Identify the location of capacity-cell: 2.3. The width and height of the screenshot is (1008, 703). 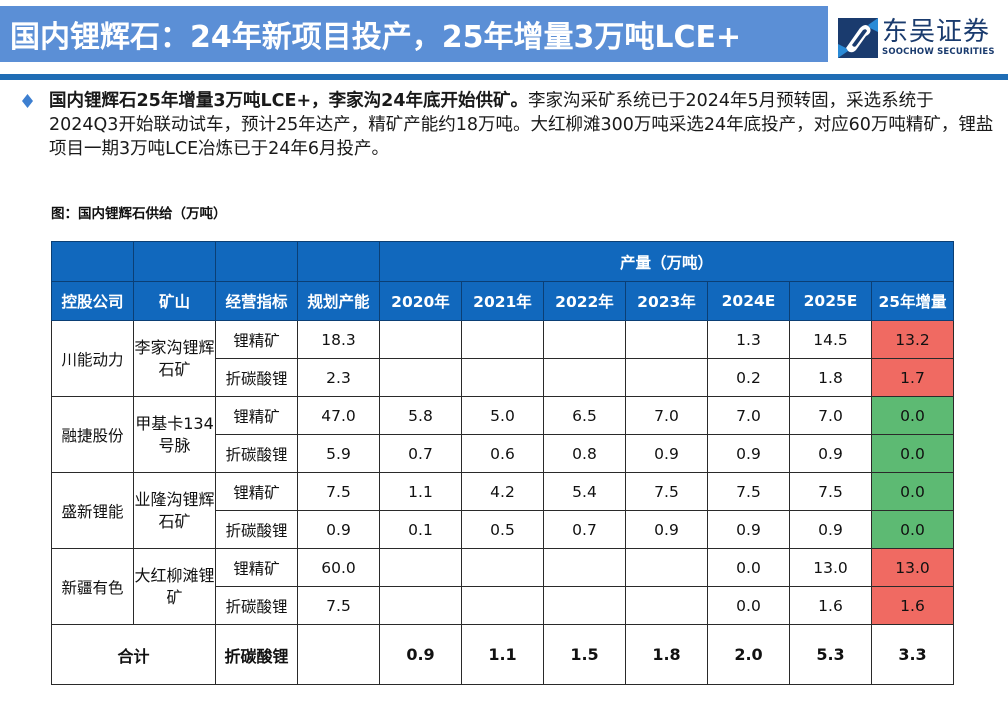
(338, 377).